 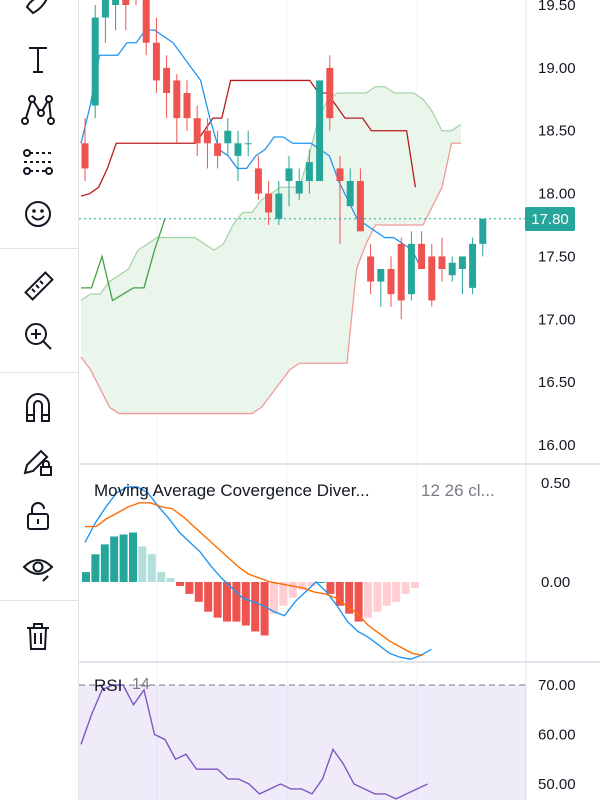 I want to click on text-icon, so click(x=38, y=59).